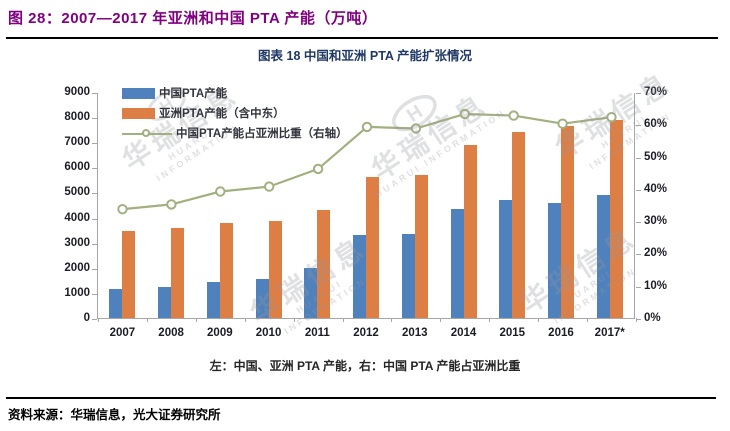  Describe the element at coordinates (365, 56) in the screenshot. I see `chart-title: 图表 18 中国和亚洲 PTA 产能扩张情况` at that location.